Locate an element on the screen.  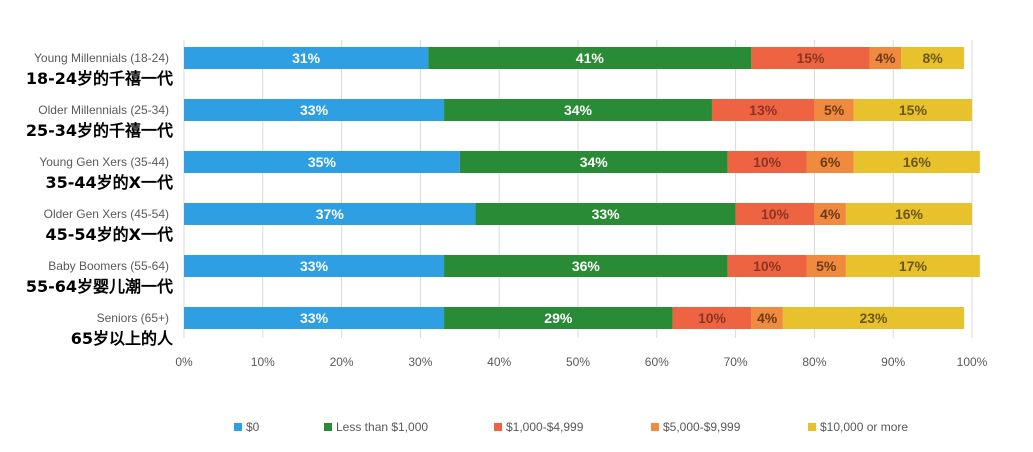
data-label: 23% is located at coordinates (873, 318).